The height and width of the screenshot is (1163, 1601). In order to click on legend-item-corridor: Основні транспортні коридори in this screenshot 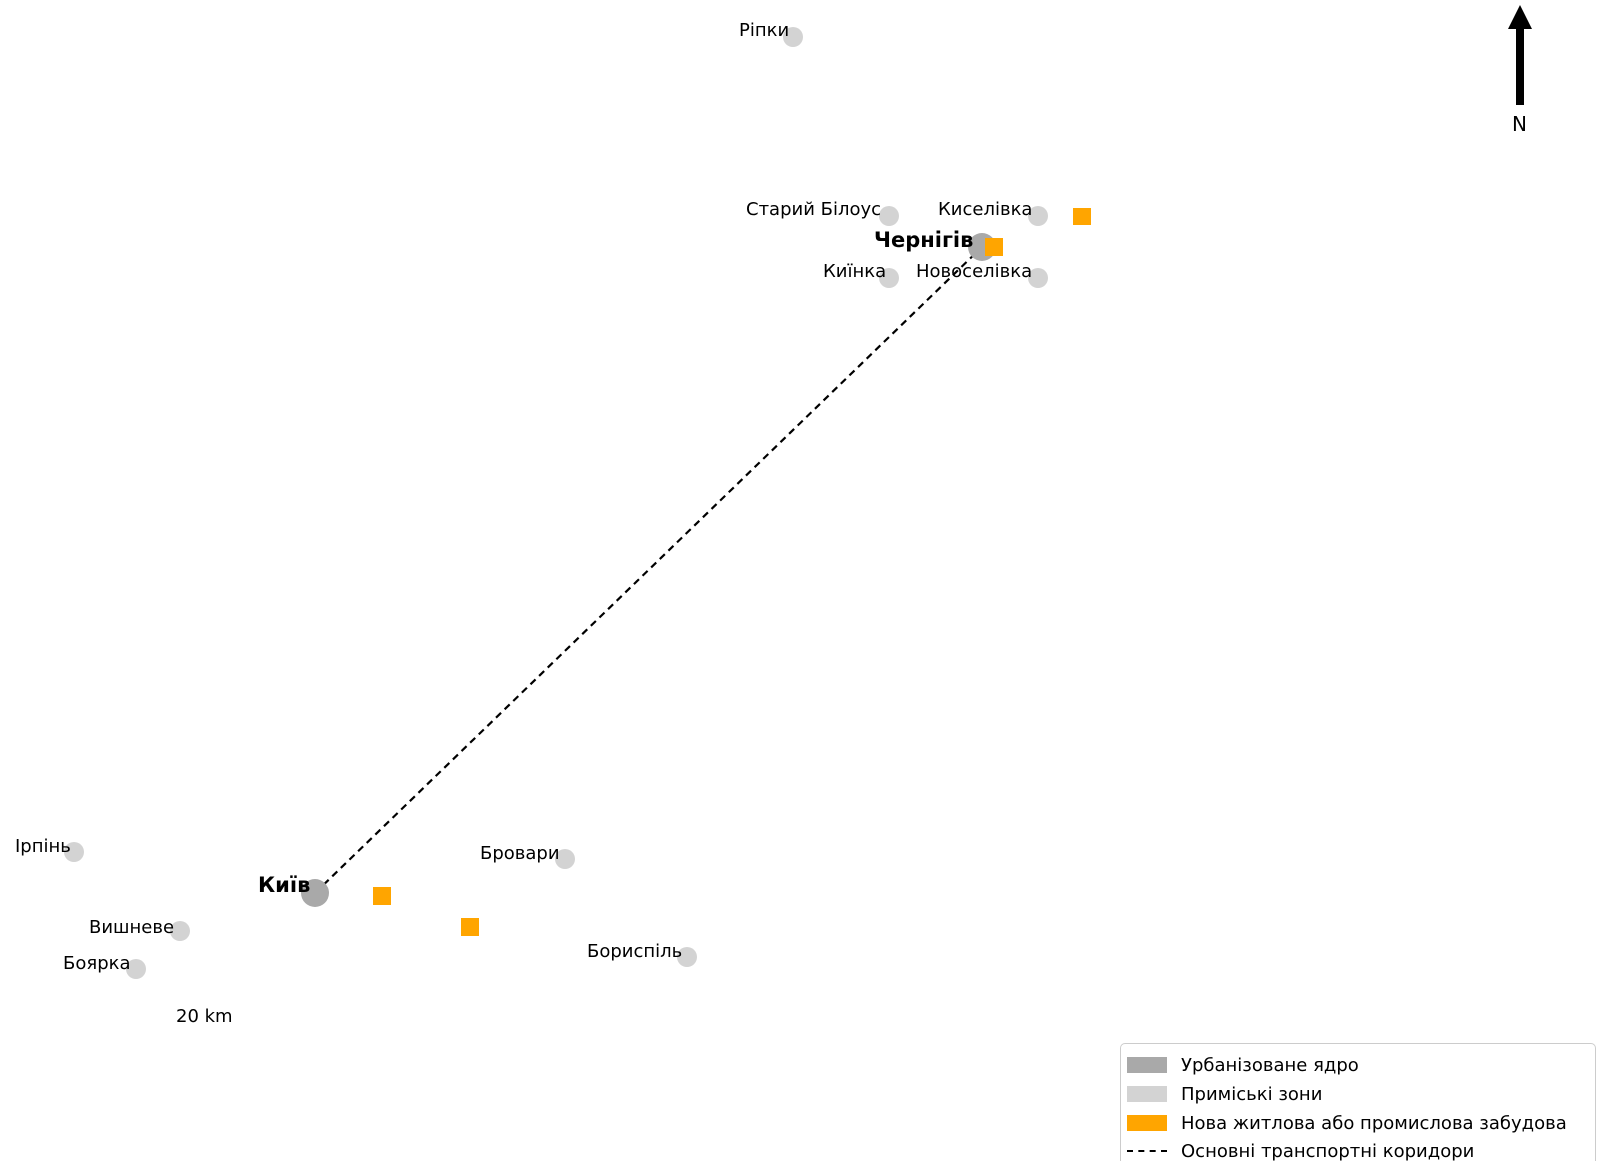, I will do `click(1300, 1151)`.